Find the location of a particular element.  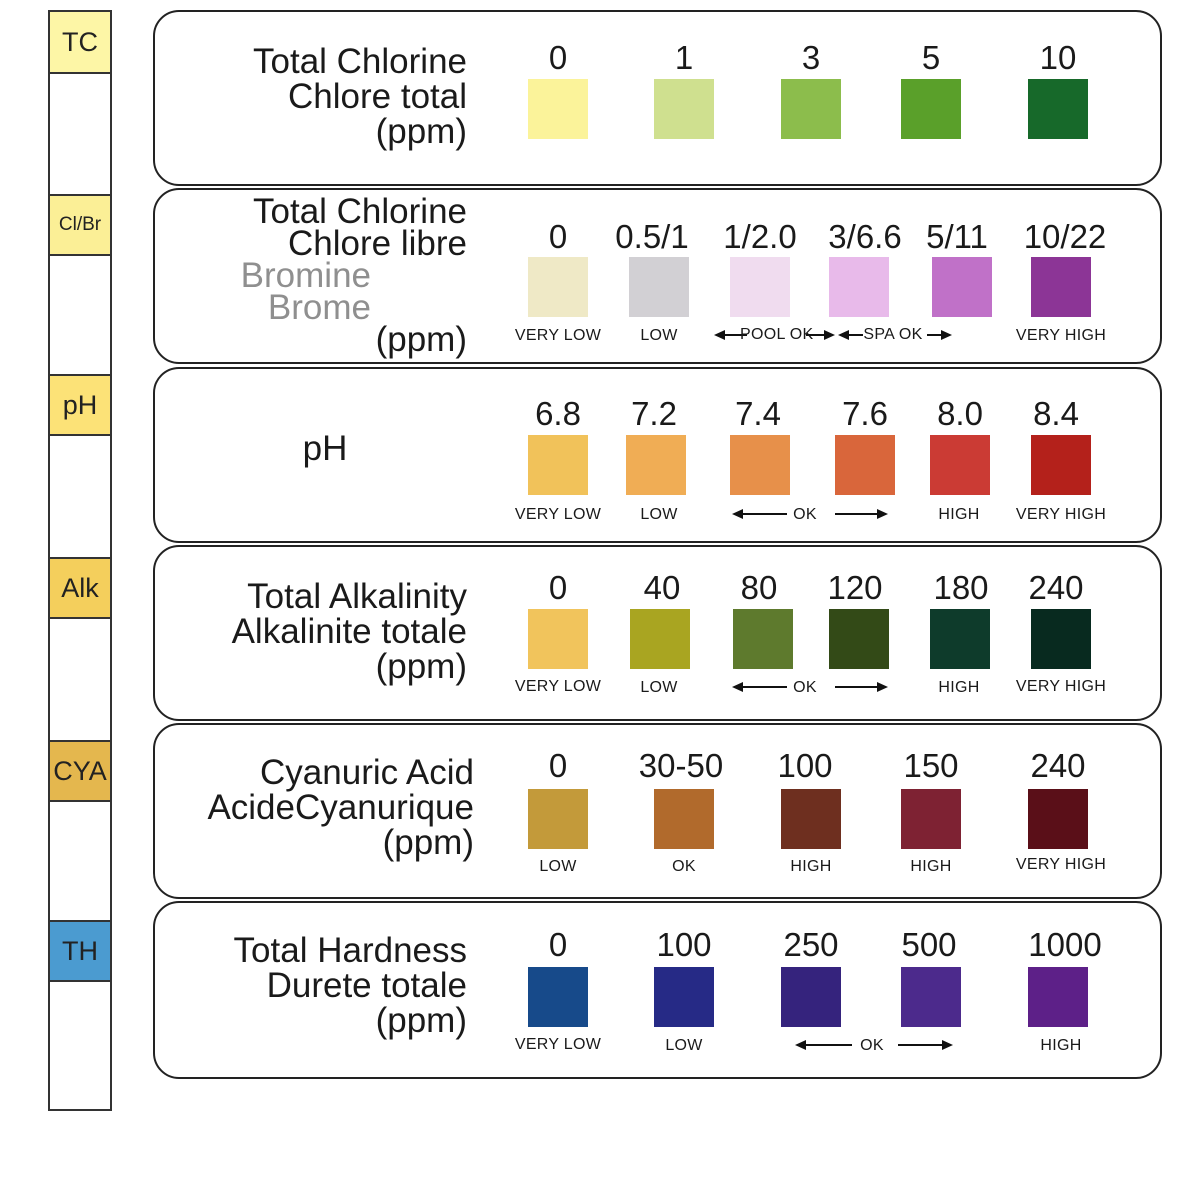

value-label: 6.8 is located at coordinates (558, 413).